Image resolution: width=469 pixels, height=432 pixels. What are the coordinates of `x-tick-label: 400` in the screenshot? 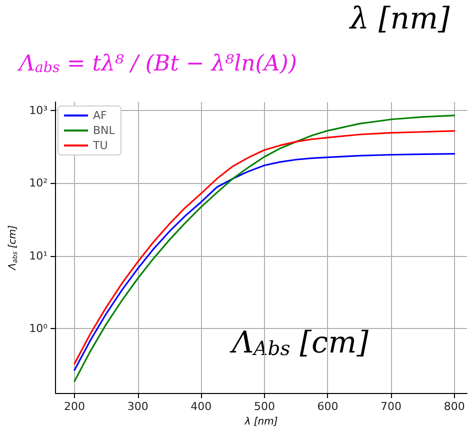 It's located at (201, 407).